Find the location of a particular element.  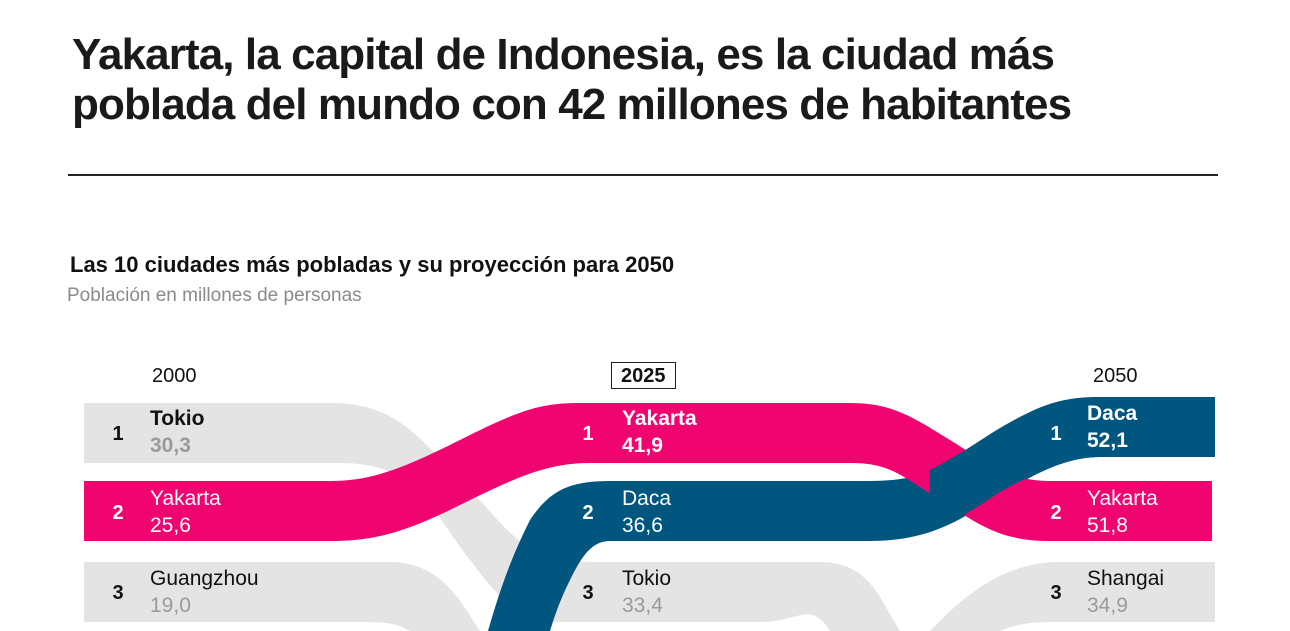

city-2000-2: Yakarta 25,6 is located at coordinates (185, 512).